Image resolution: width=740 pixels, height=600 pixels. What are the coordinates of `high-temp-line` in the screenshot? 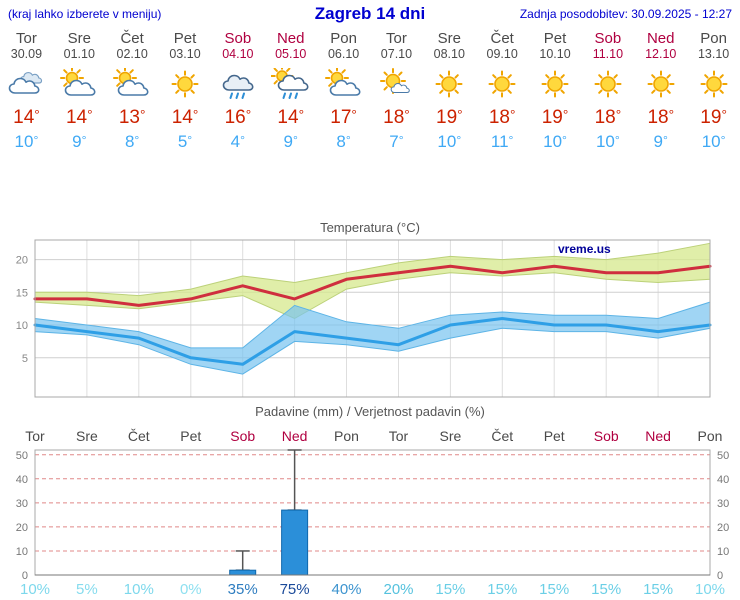 It's located at (372, 285).